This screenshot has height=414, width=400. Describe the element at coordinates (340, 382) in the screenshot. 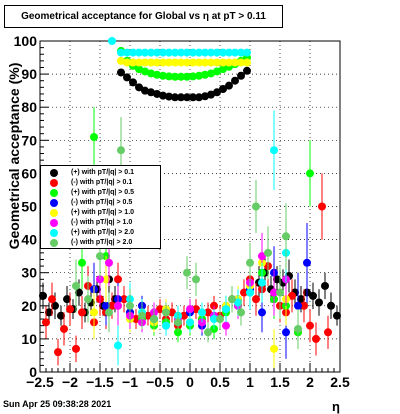

I see `x-tick-label: 2.5` at that location.